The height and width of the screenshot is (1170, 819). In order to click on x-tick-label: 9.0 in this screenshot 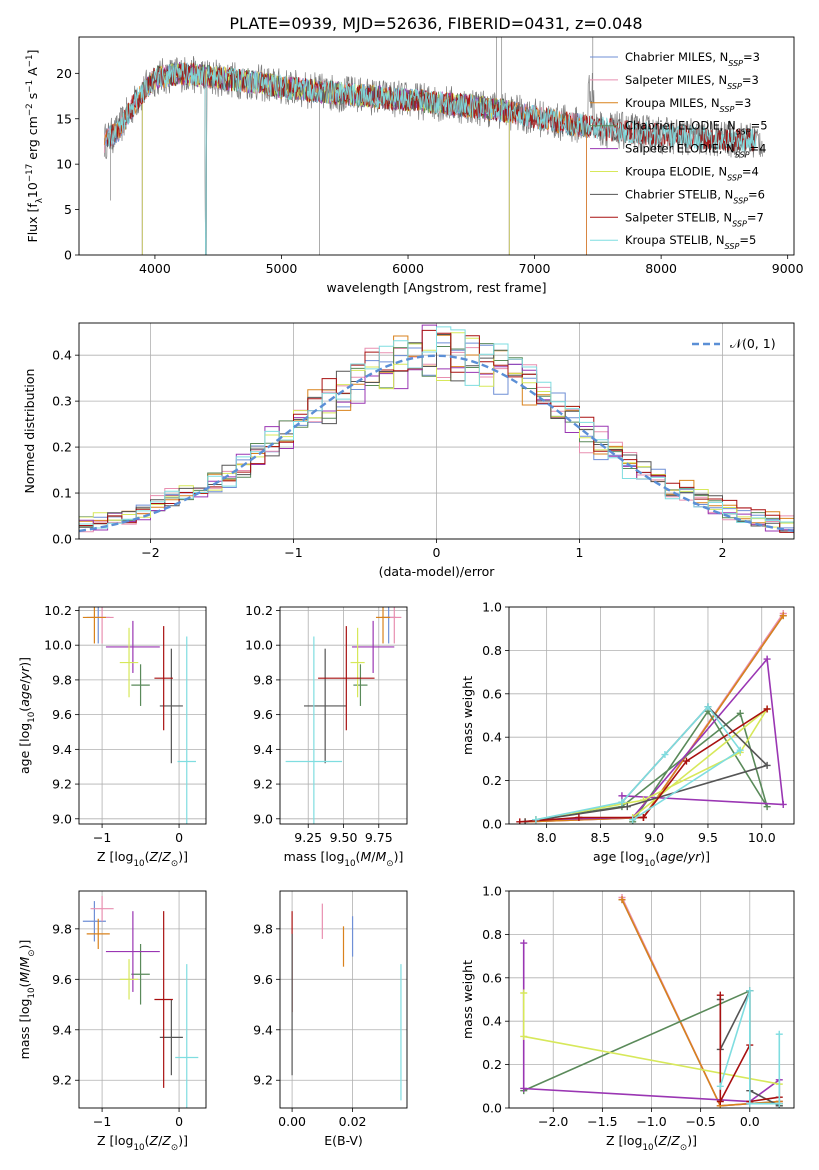, I will do `click(654, 837)`.